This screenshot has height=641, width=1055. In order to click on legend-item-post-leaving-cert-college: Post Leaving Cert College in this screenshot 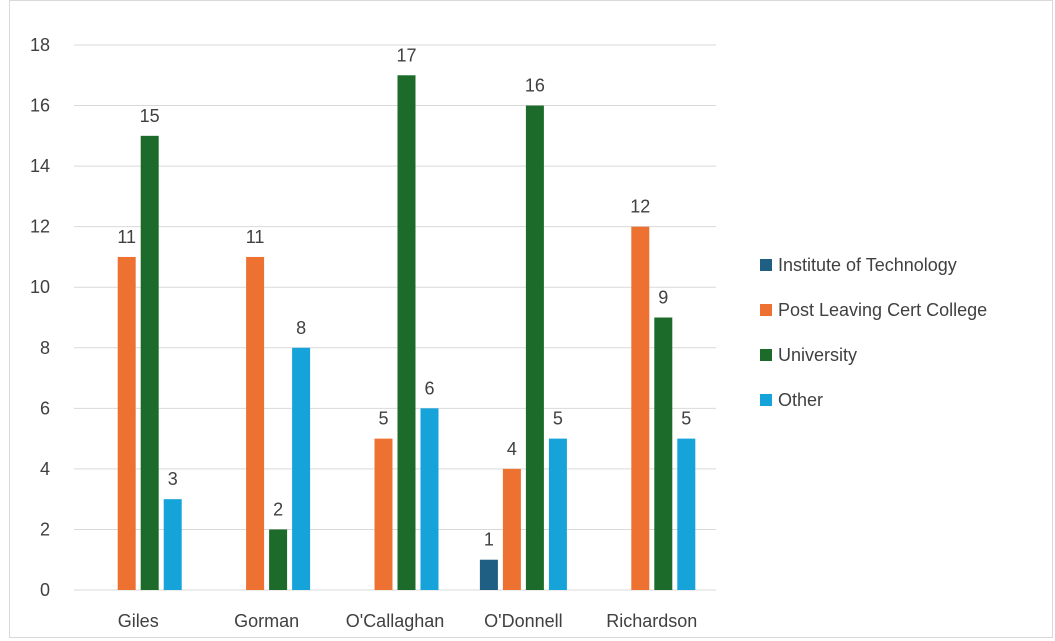, I will do `click(873, 310)`.